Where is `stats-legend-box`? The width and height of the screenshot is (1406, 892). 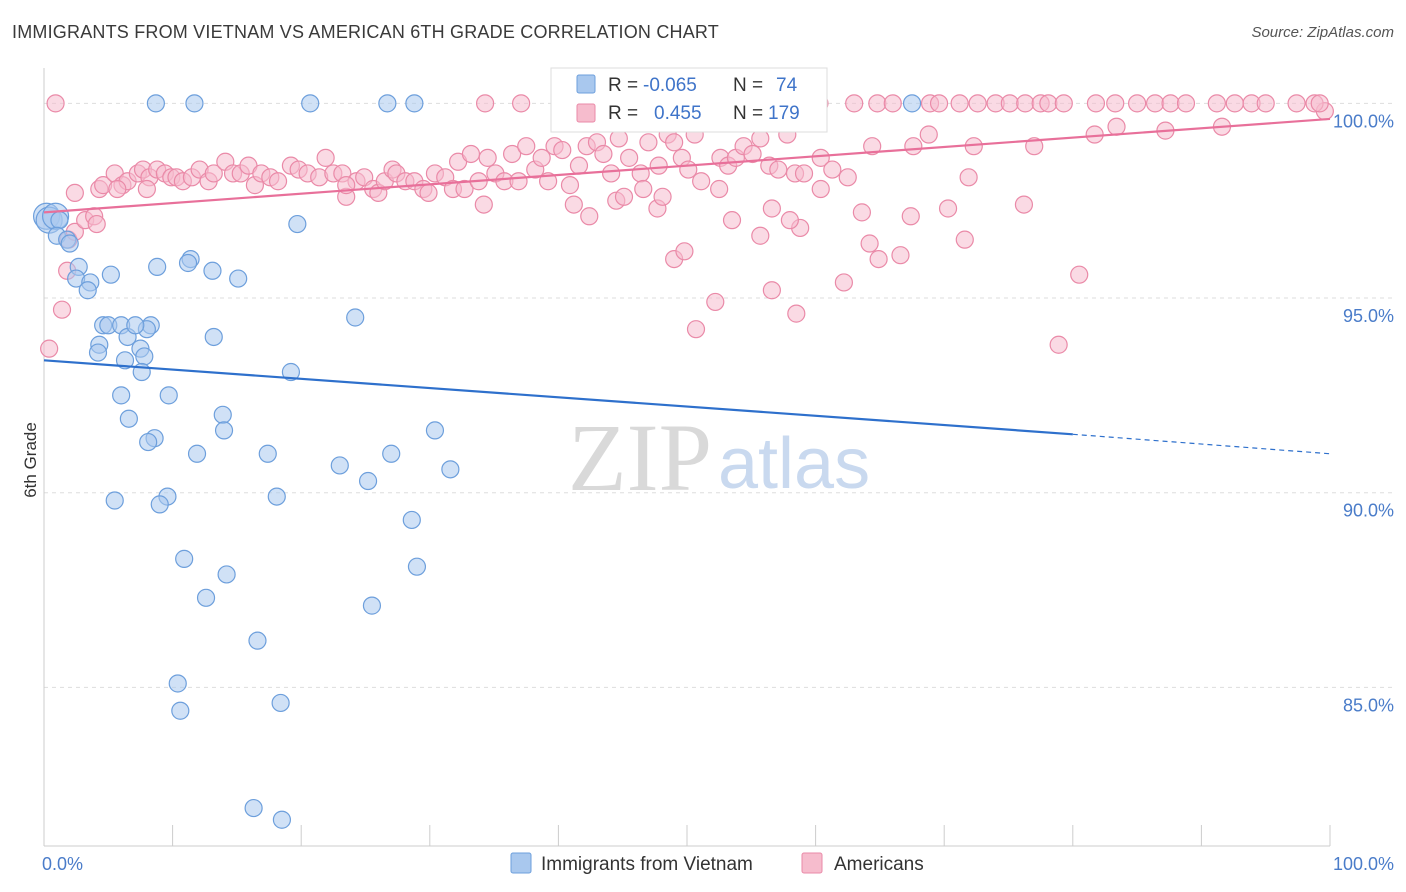
stats-legend-box is located at coordinates (689, 100).